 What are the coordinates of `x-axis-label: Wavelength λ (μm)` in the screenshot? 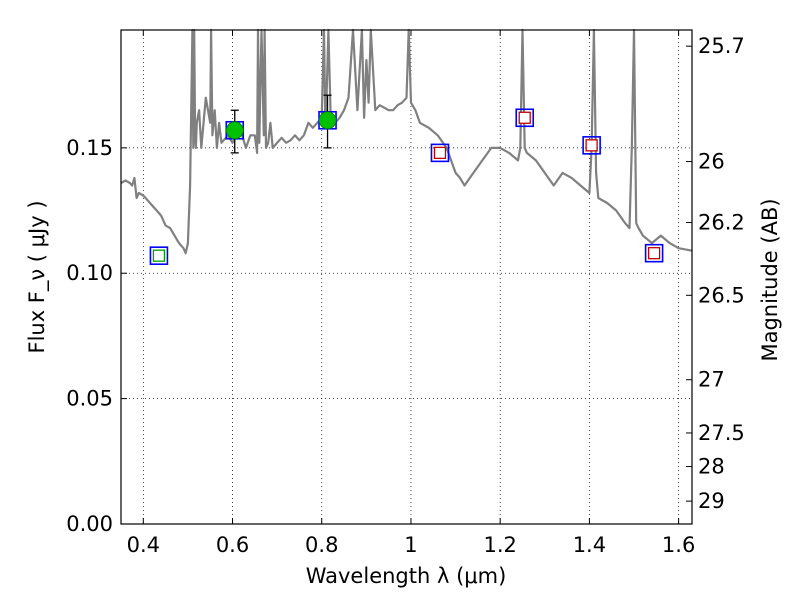 It's located at (406, 576).